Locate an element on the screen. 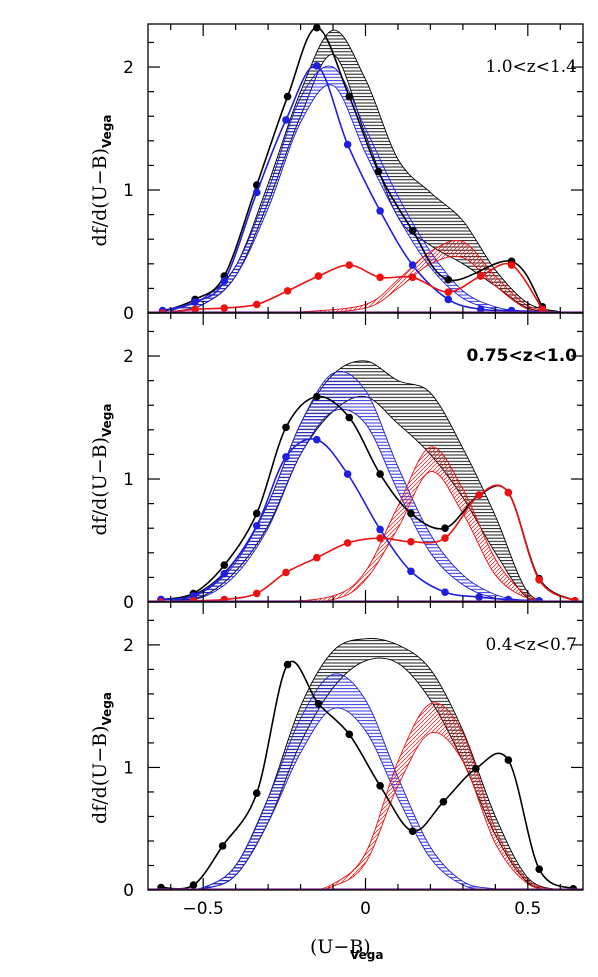 Image resolution: width=598 pixels, height=977 pixels. band-red-lower-edge is located at coordinates (365, 284).